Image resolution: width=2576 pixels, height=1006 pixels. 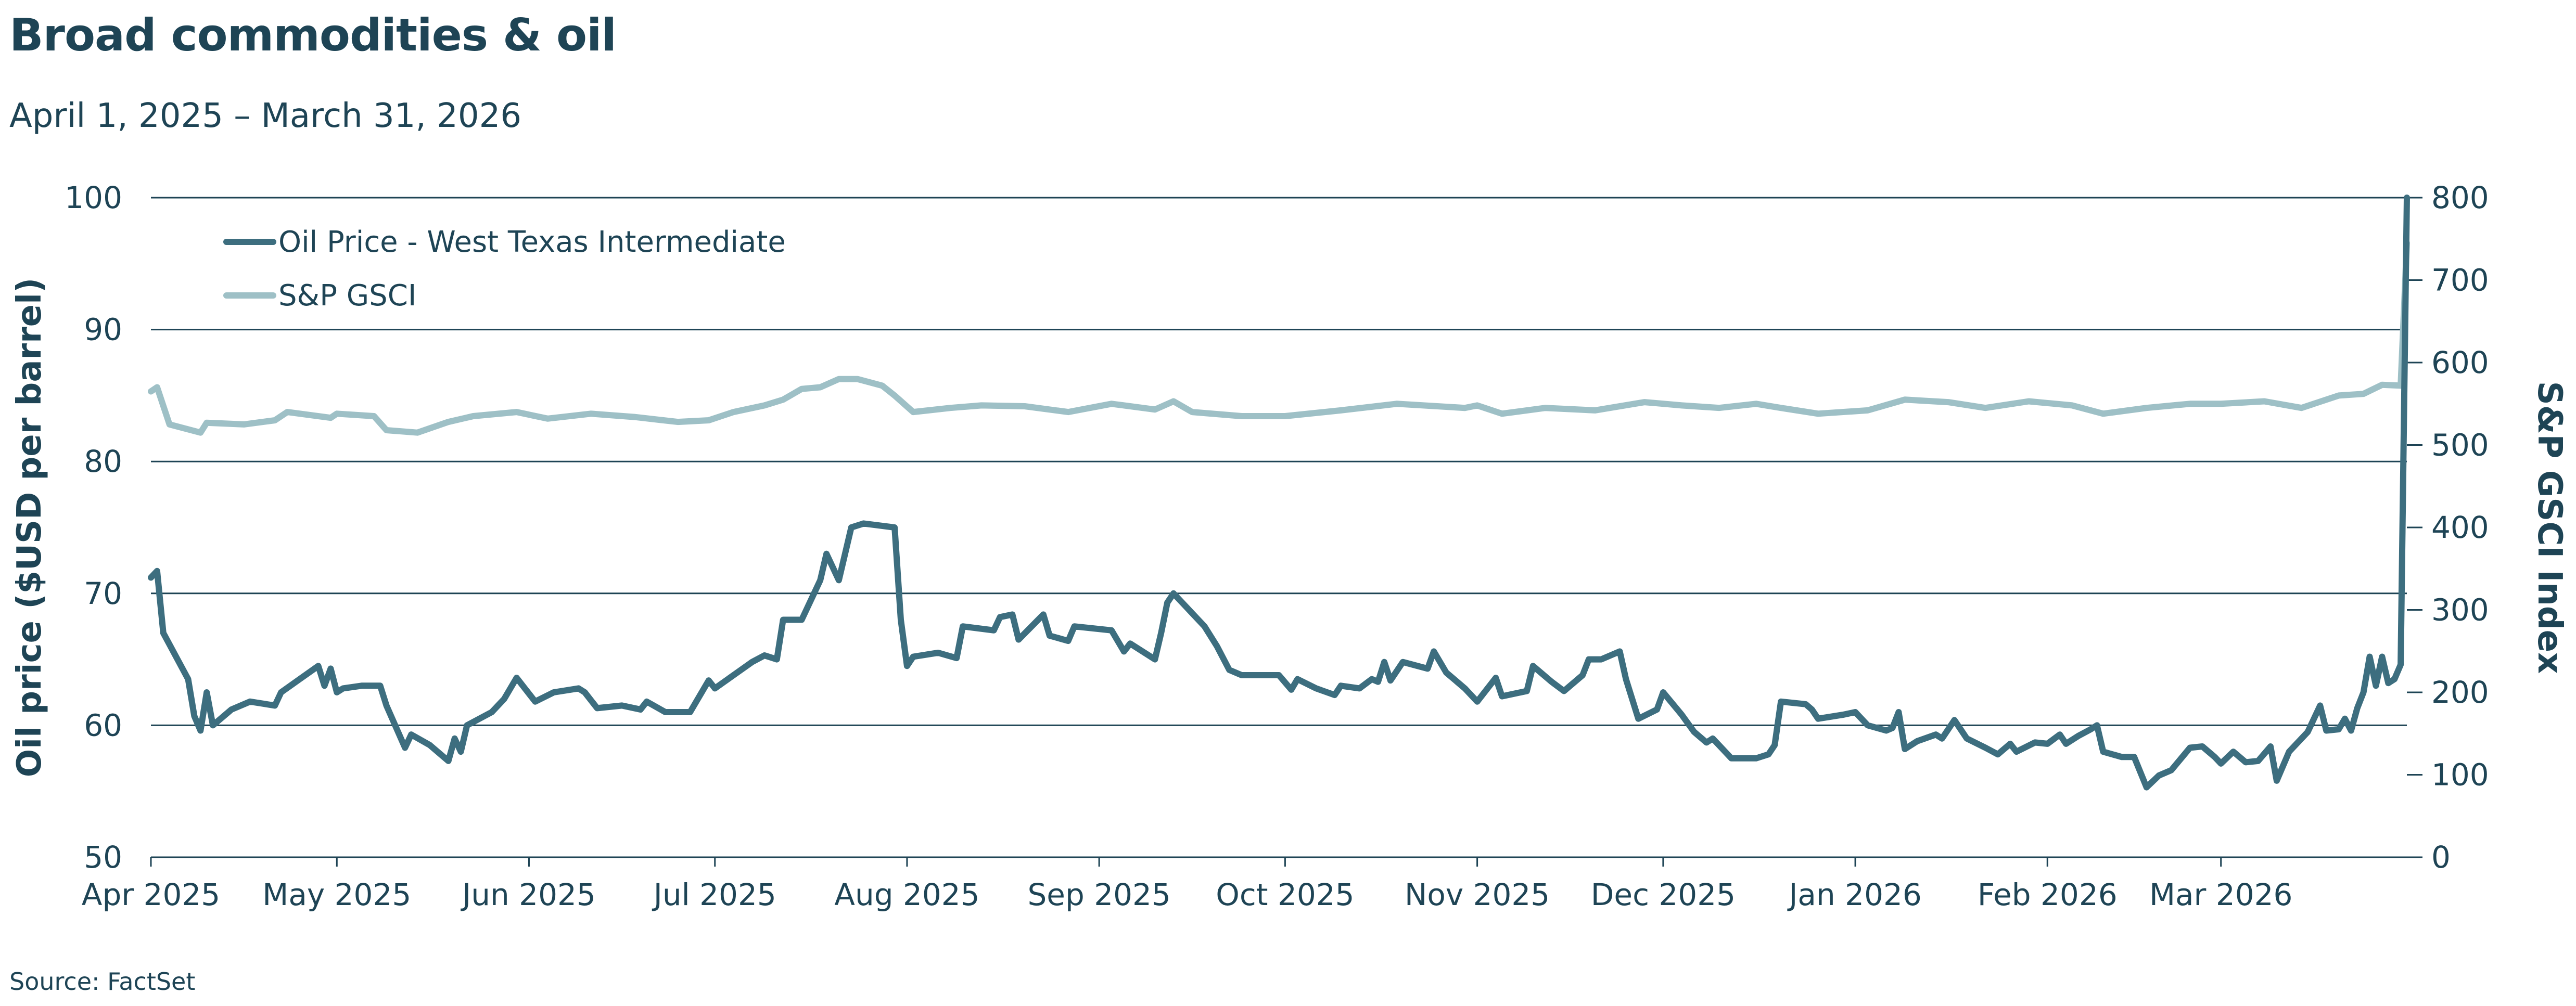 I want to click on y2-tick-label: 0, so click(x=2441, y=858).